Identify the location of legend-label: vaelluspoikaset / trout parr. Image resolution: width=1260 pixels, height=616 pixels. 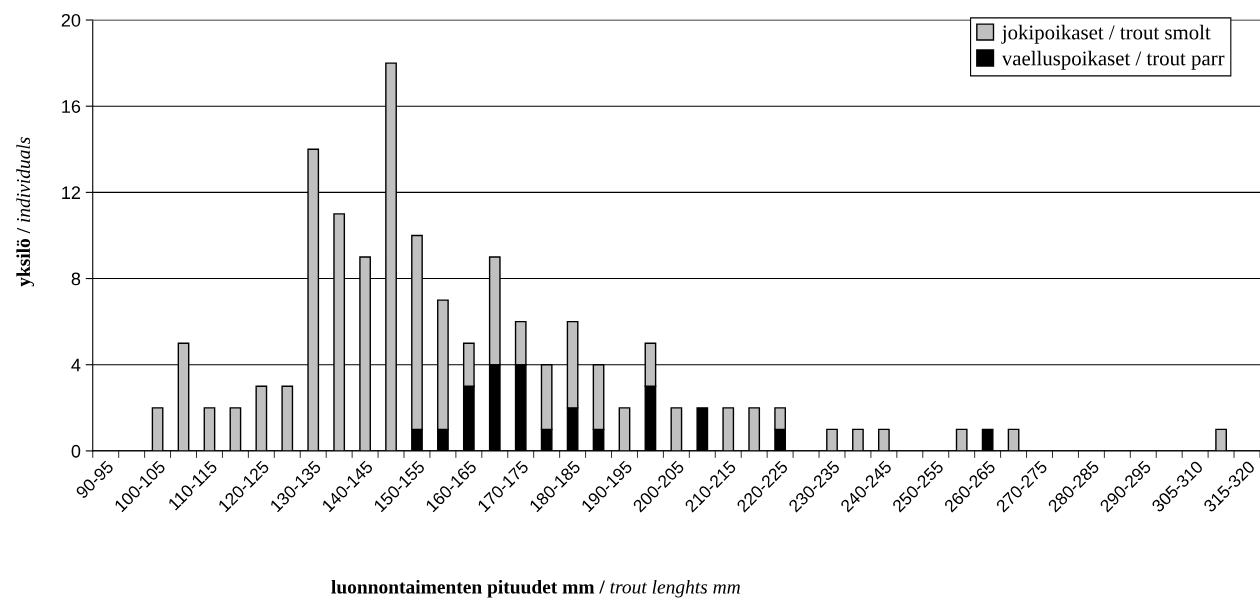
(1113, 60).